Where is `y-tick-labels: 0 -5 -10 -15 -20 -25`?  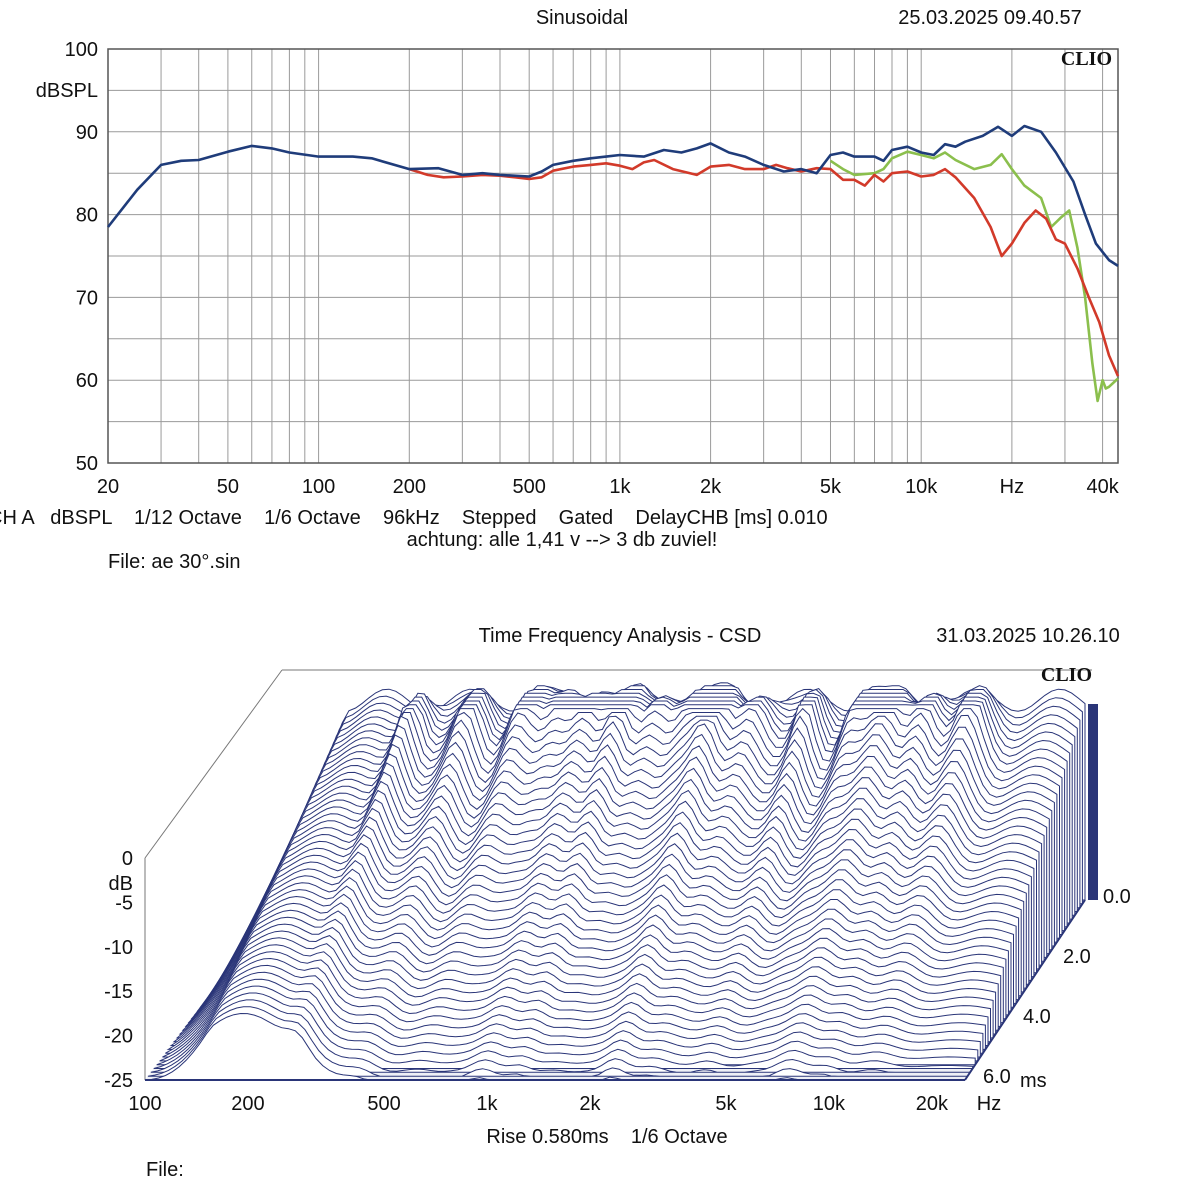
y-tick-labels: 0 -5 -10 -15 -20 -25 is located at coordinates (118, 970).